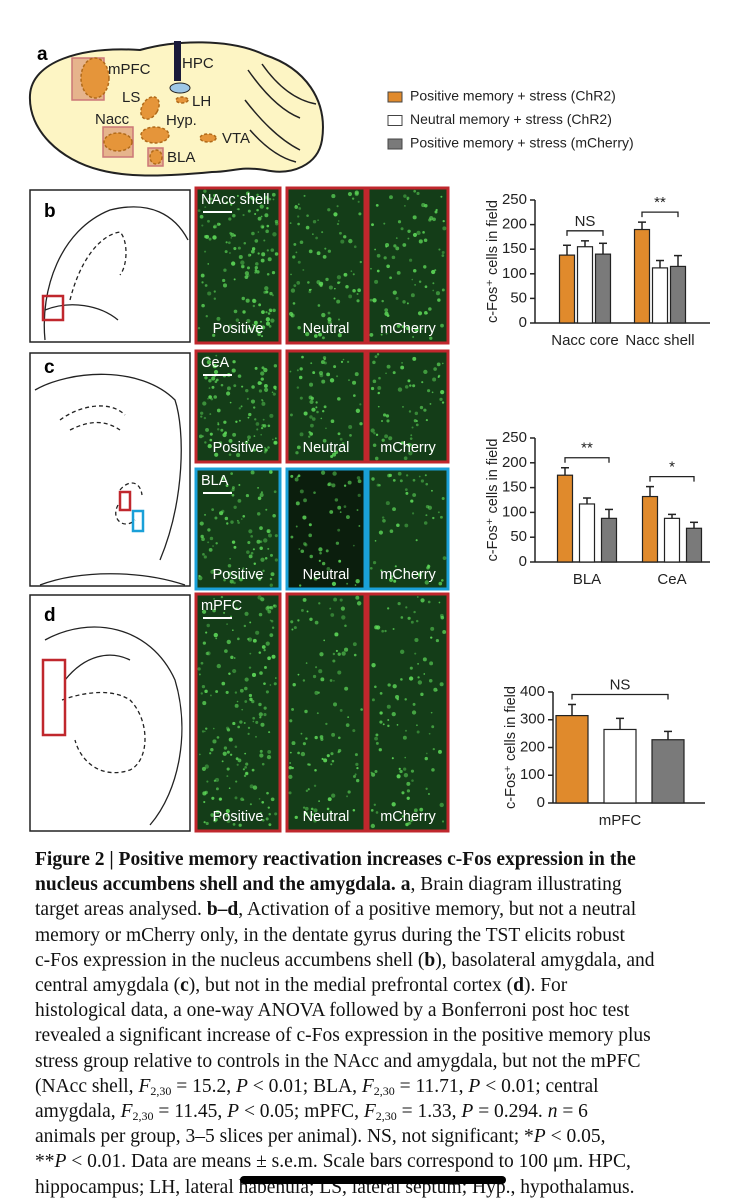 The height and width of the screenshot is (1200, 744). Describe the element at coordinates (215, 363) in the screenshot. I see `region-label: CeA` at that location.